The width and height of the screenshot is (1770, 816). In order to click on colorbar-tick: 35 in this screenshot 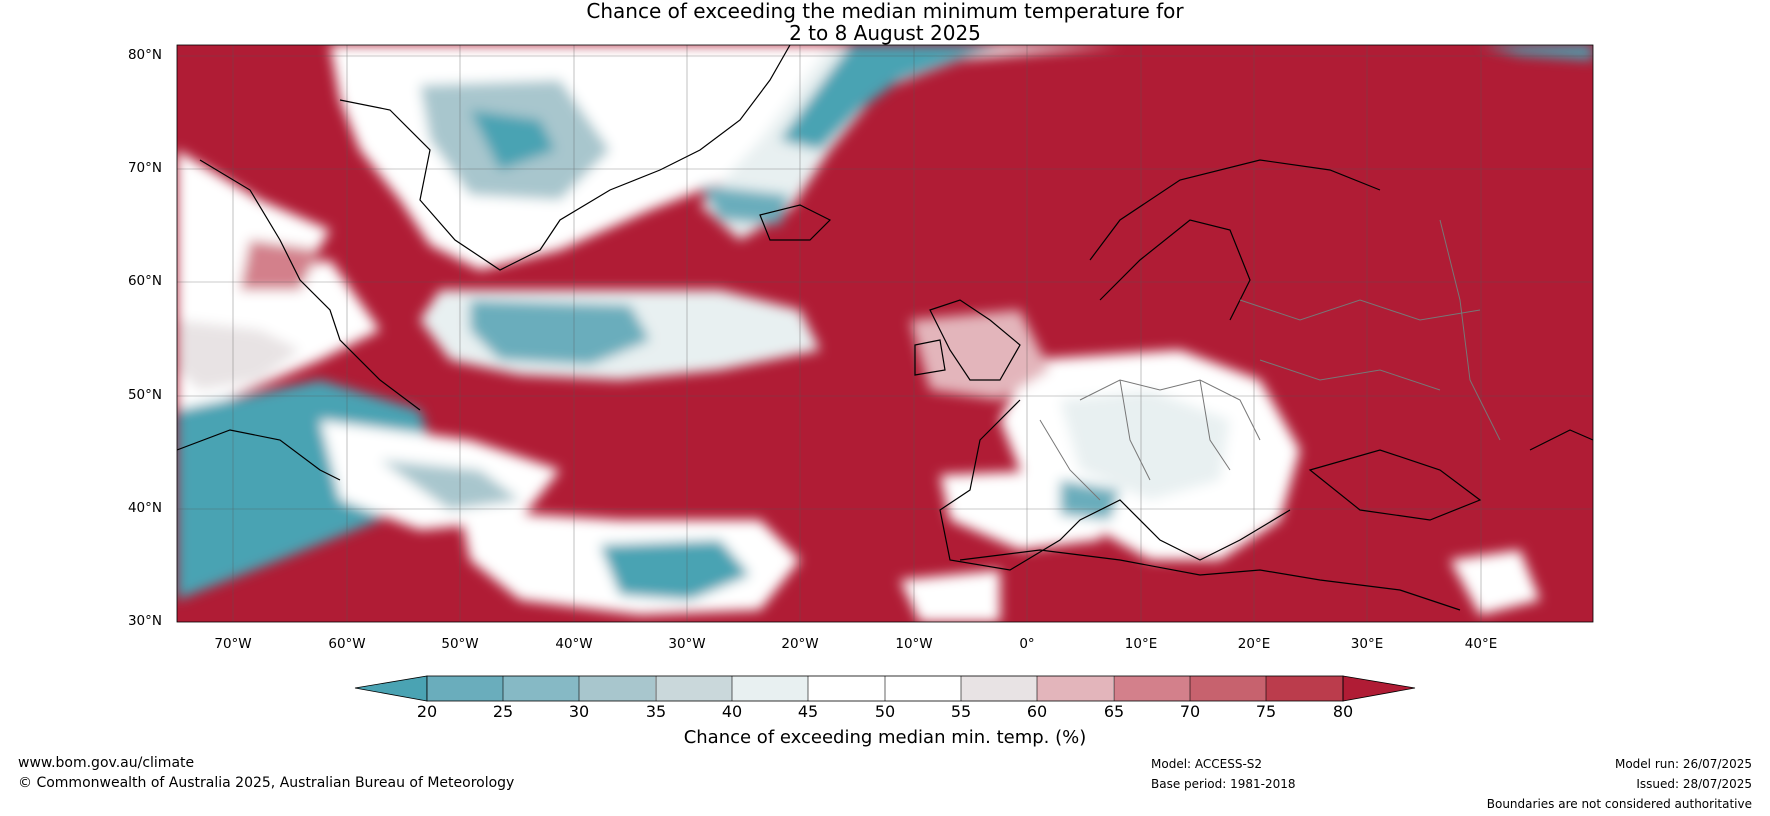, I will do `click(656, 711)`.